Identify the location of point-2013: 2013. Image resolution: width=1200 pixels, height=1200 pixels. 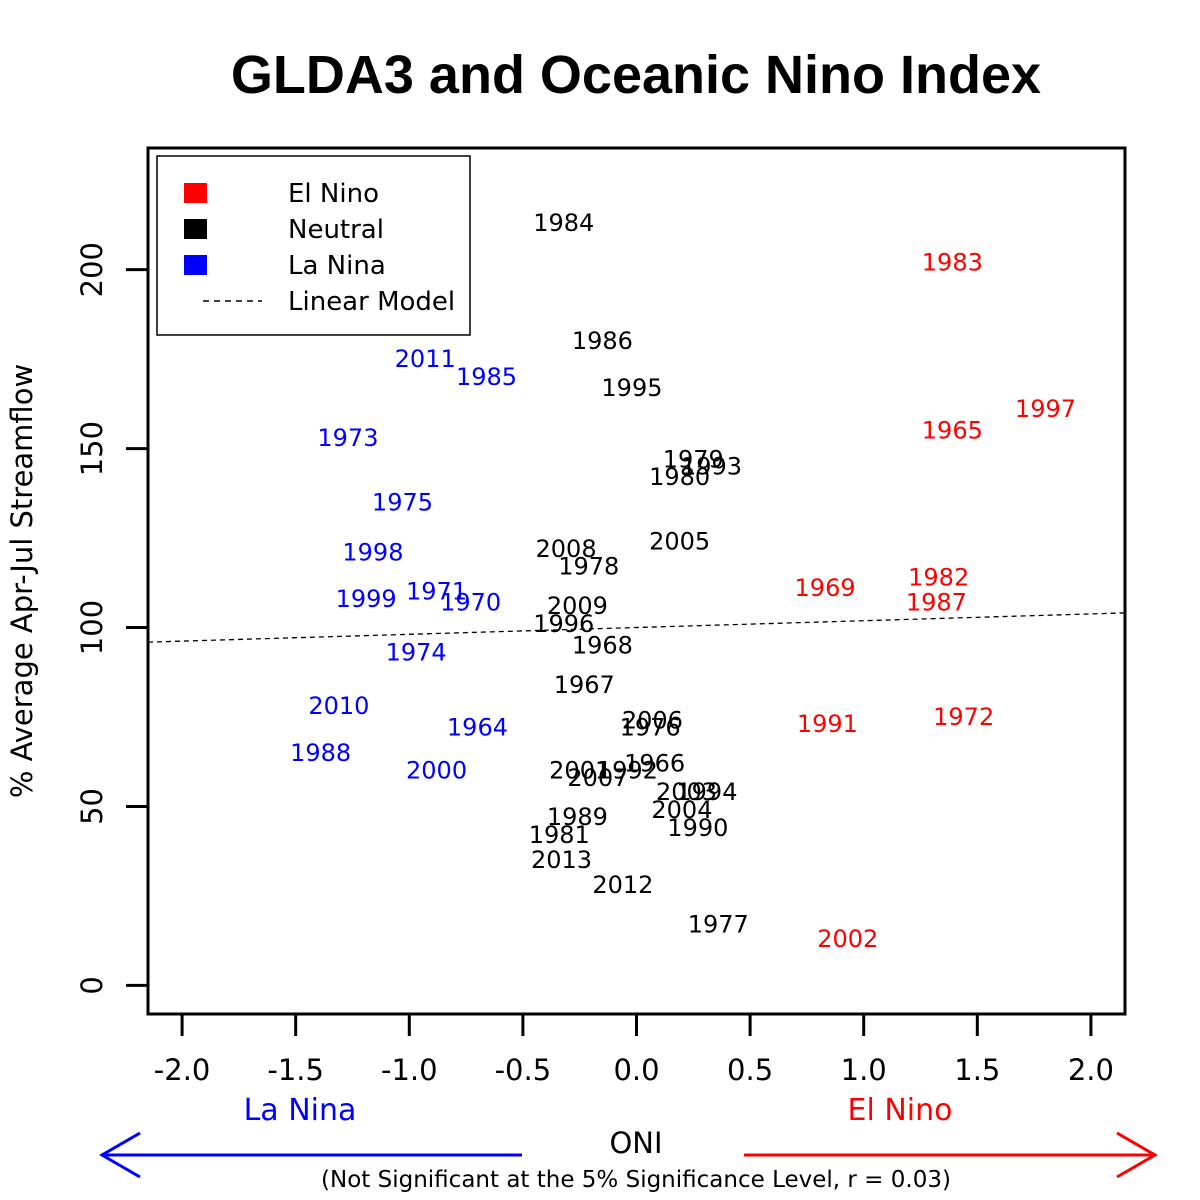
(561, 860).